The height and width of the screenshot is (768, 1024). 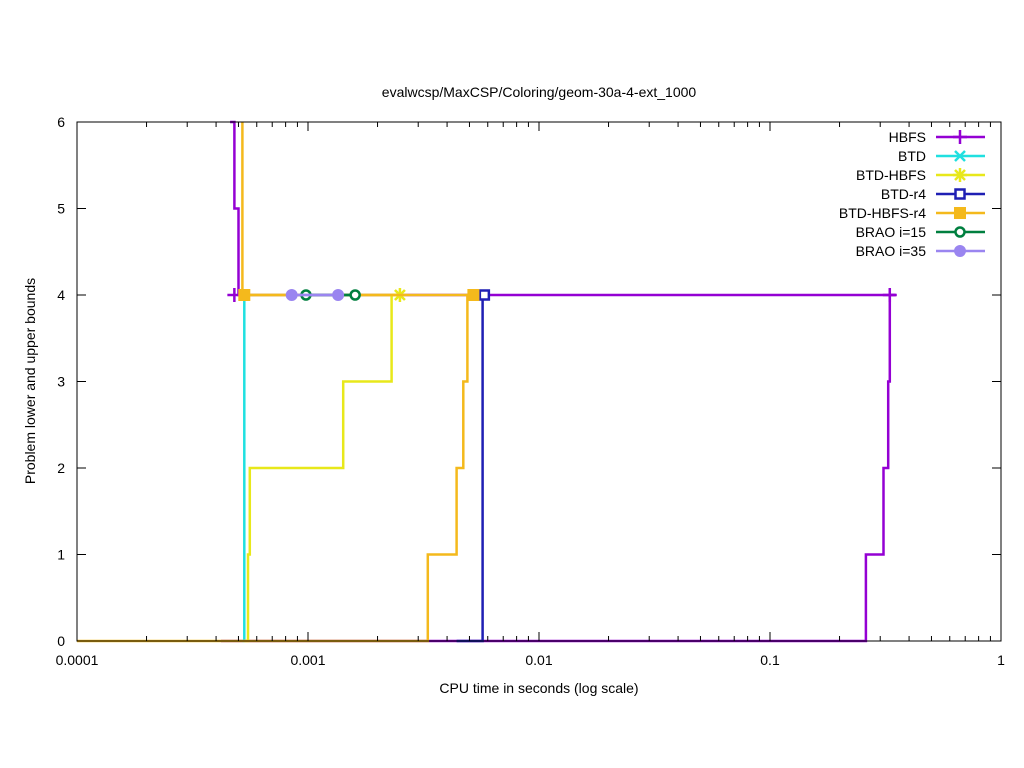 I want to click on legend-label: BTD-HBFS, so click(x=891, y=175).